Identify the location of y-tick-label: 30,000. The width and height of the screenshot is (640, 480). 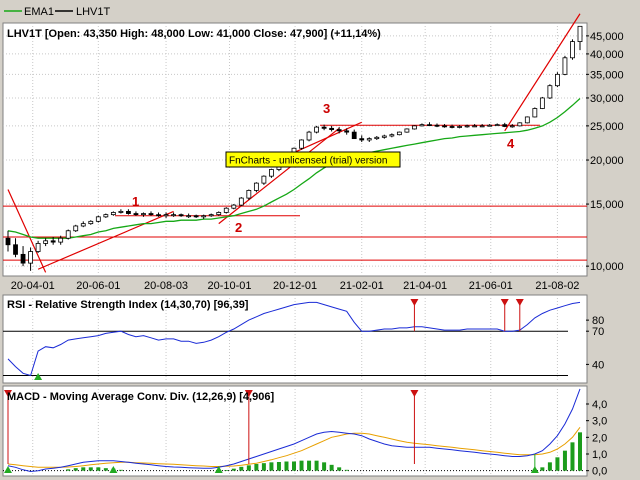
(607, 99).